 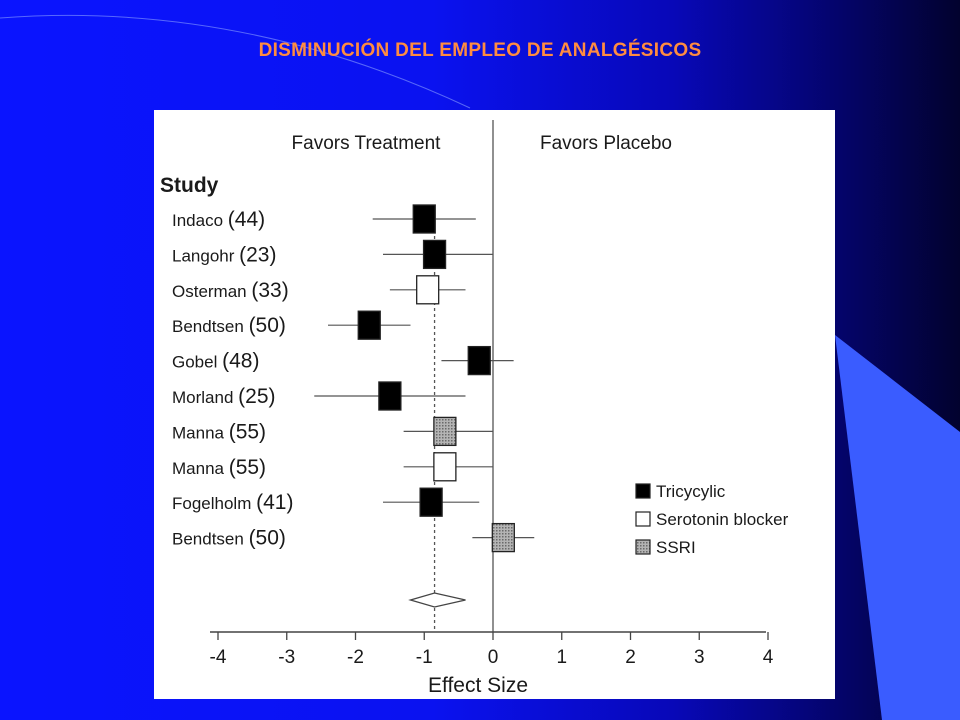 What do you see at coordinates (229, 538) in the screenshot?
I see `study-label-bendtsen-10: Bendtsen (50)` at bounding box center [229, 538].